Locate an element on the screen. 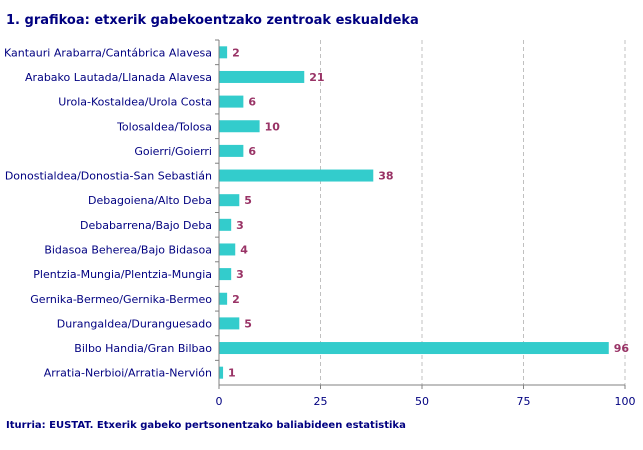  x-tick-label: 100 is located at coordinates (625, 401).